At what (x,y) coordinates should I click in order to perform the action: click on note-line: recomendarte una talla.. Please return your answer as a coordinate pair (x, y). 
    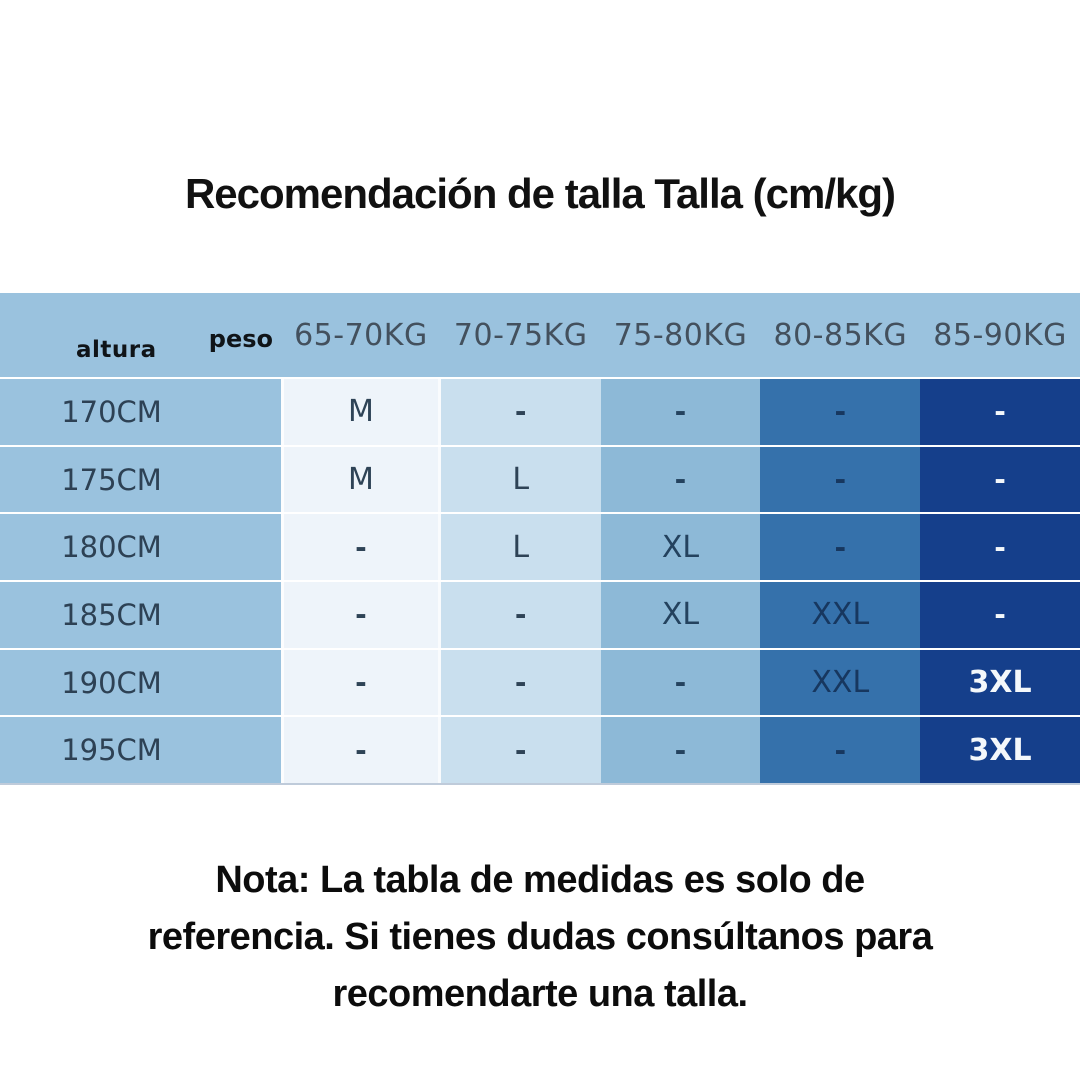
    Looking at the image, I should click on (540, 994).